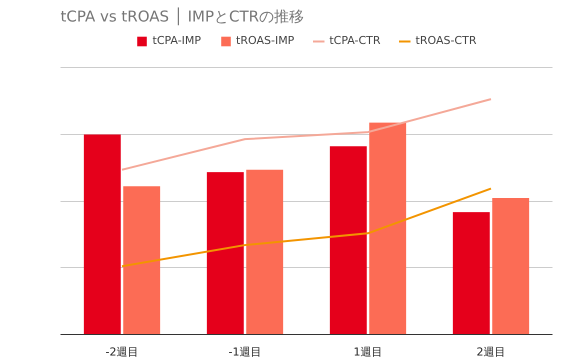 Image resolution: width=578 pixels, height=364 pixels. Describe the element at coordinates (355, 40) in the screenshot. I see `legend-label: tCPA-CTR` at that location.